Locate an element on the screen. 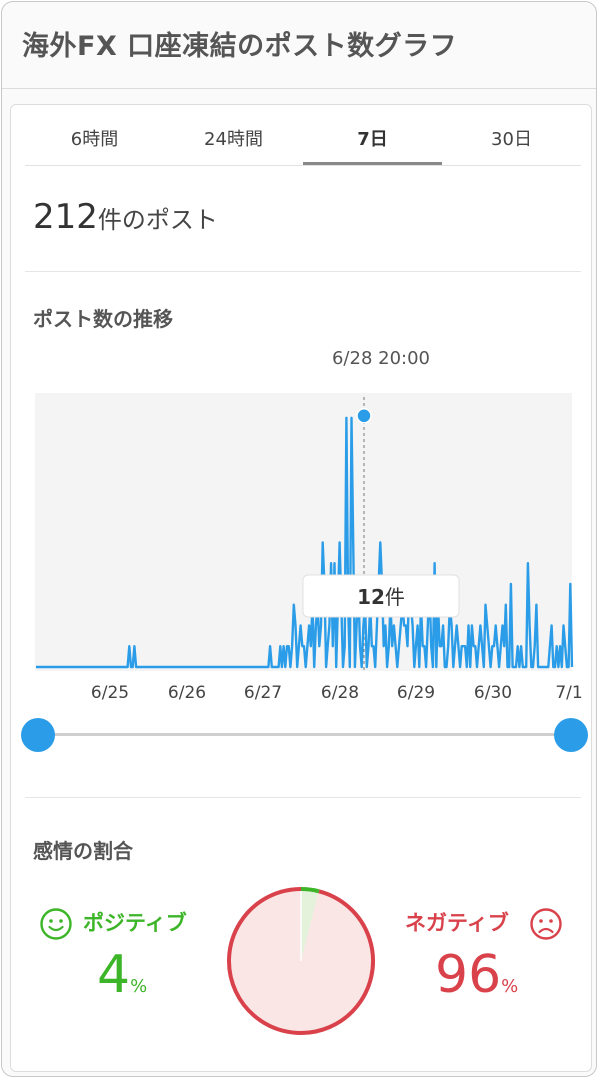  x-tick-label: 6/27 is located at coordinates (263, 693).